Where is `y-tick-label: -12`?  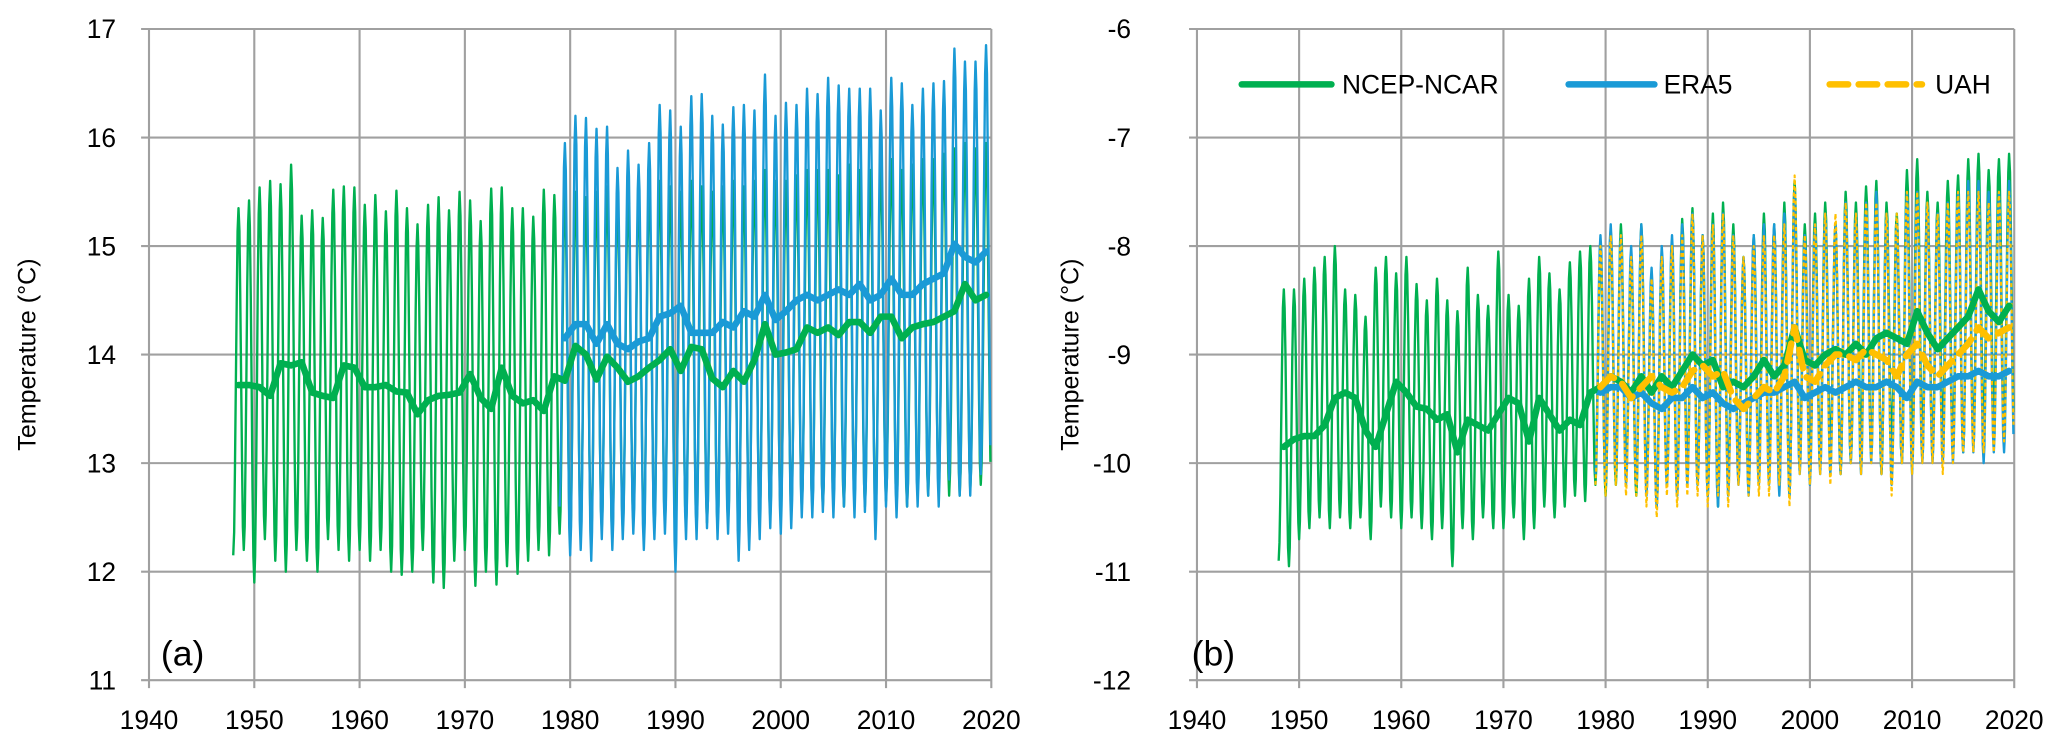
y-tick-label: -12 is located at coordinates (1112, 680).